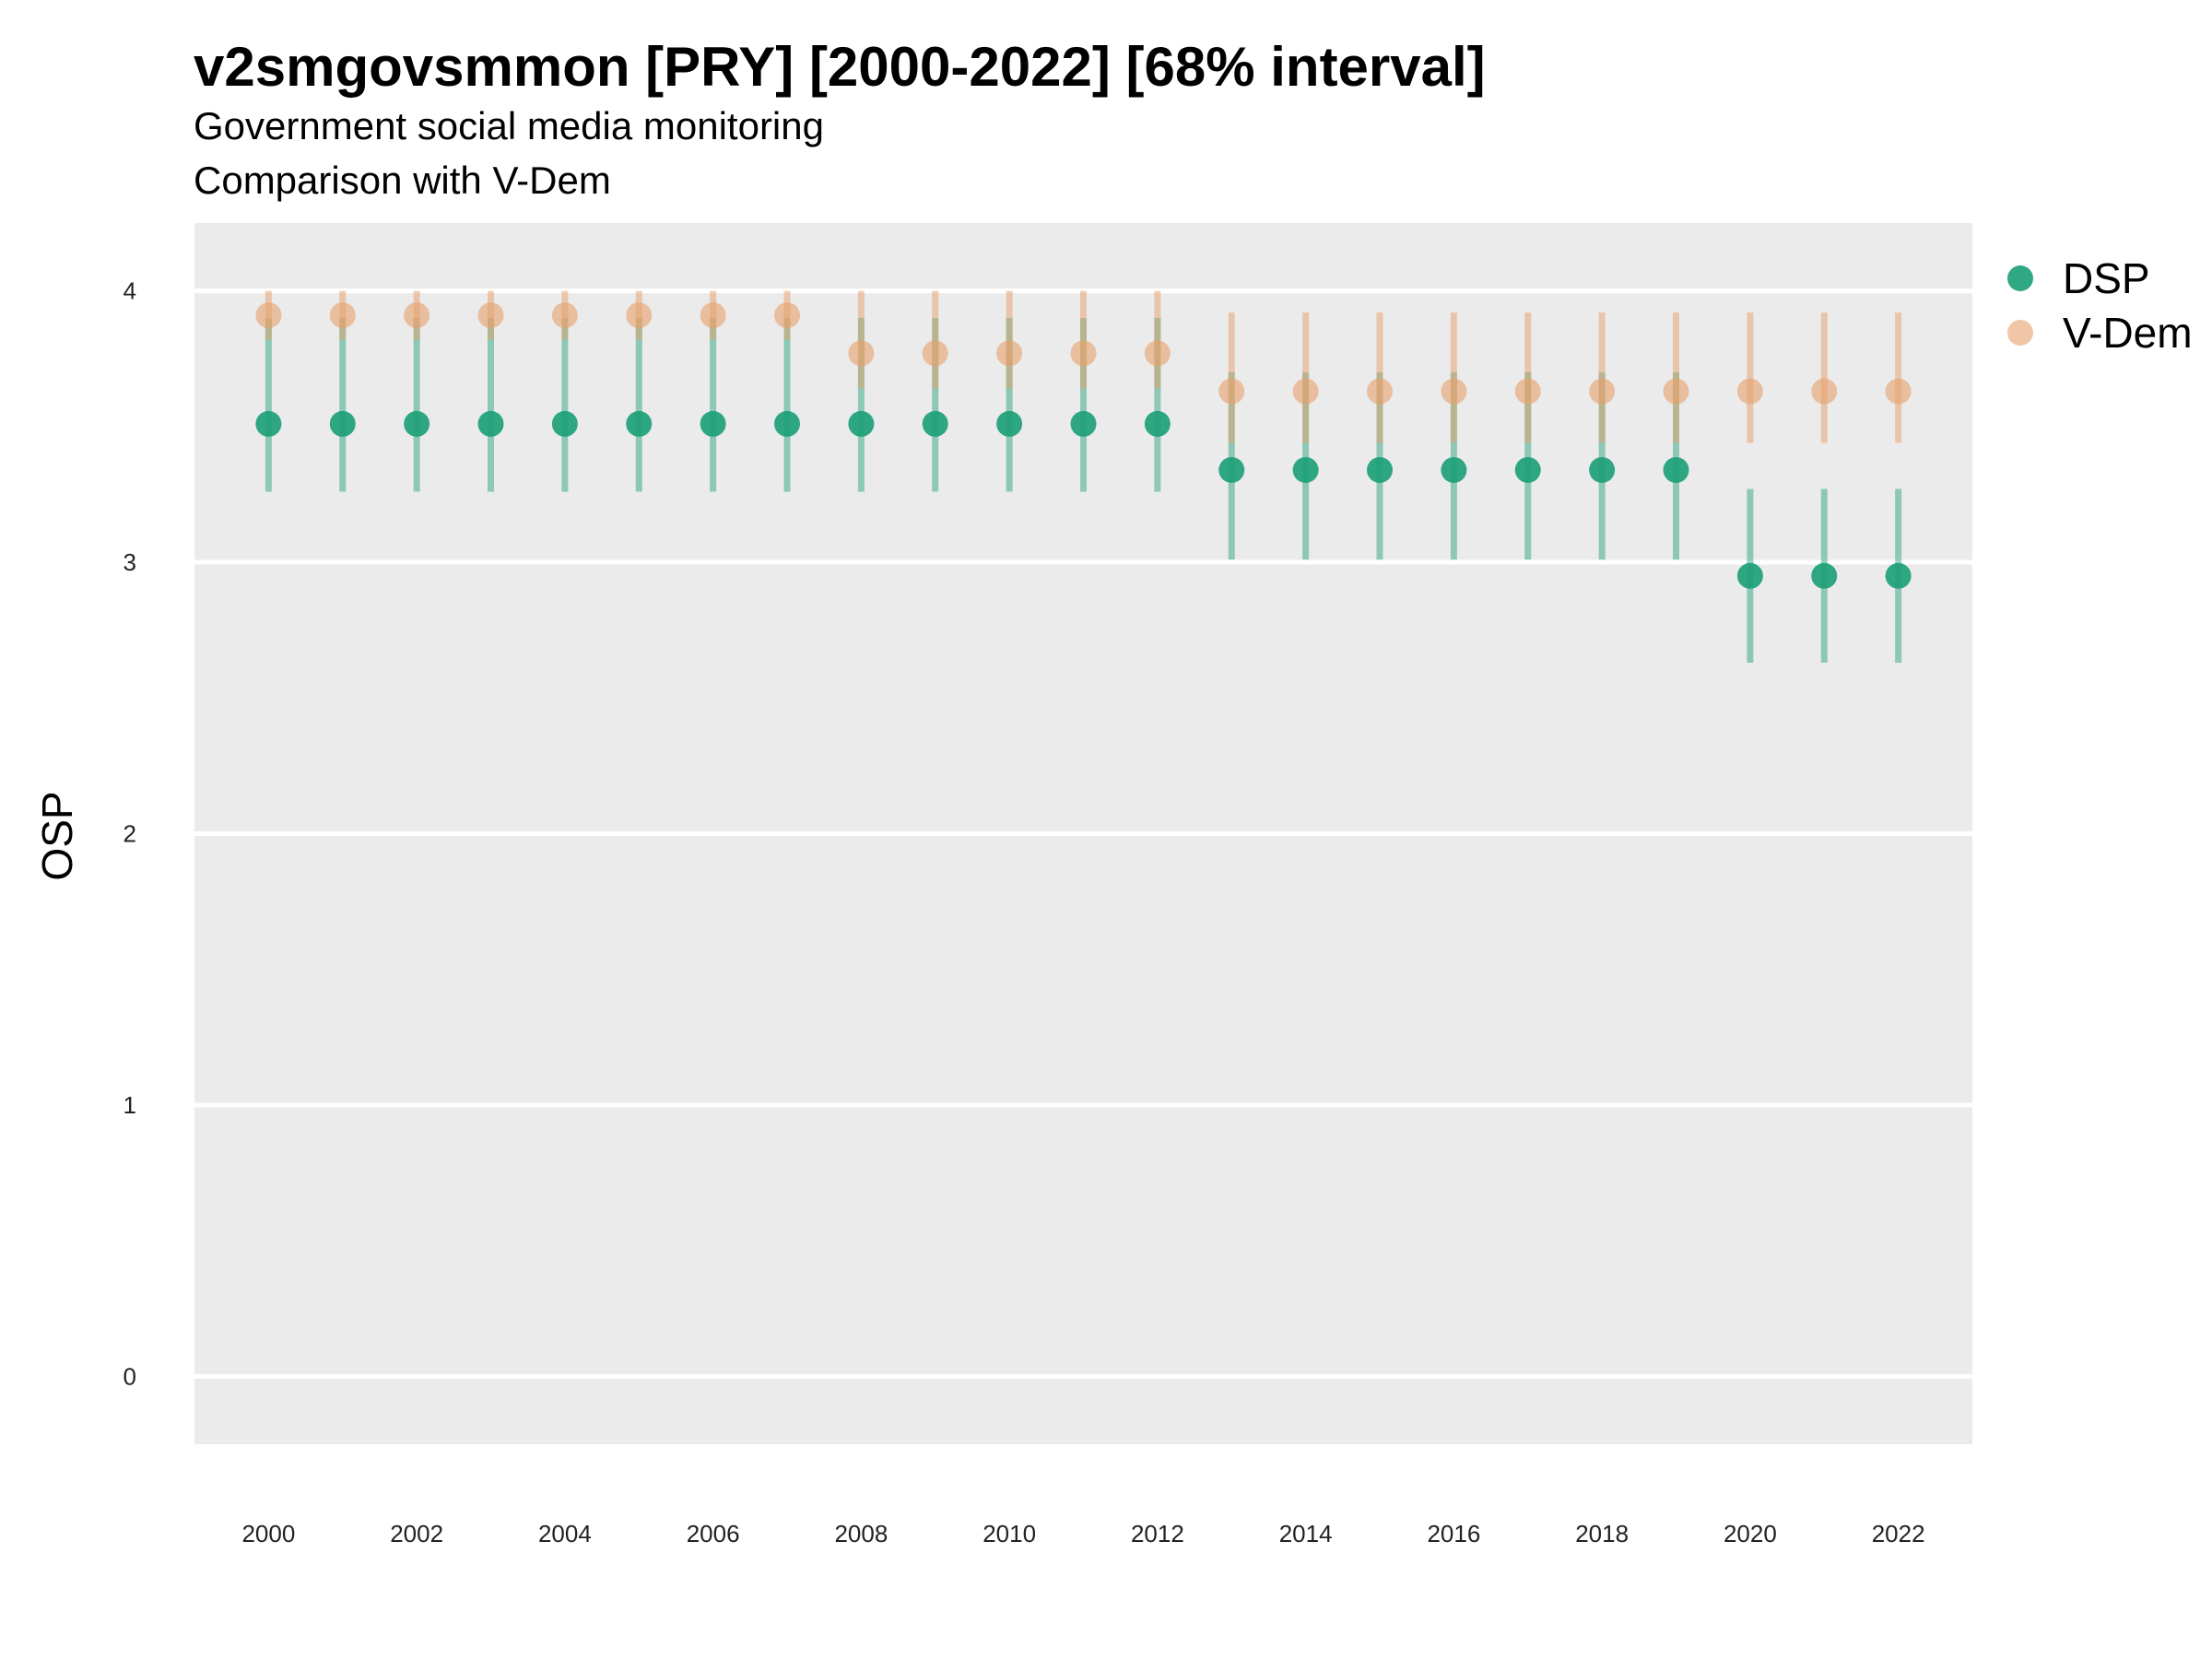 The height and width of the screenshot is (1659, 2212). I want to click on y-axis-label: OSP, so click(57, 835).